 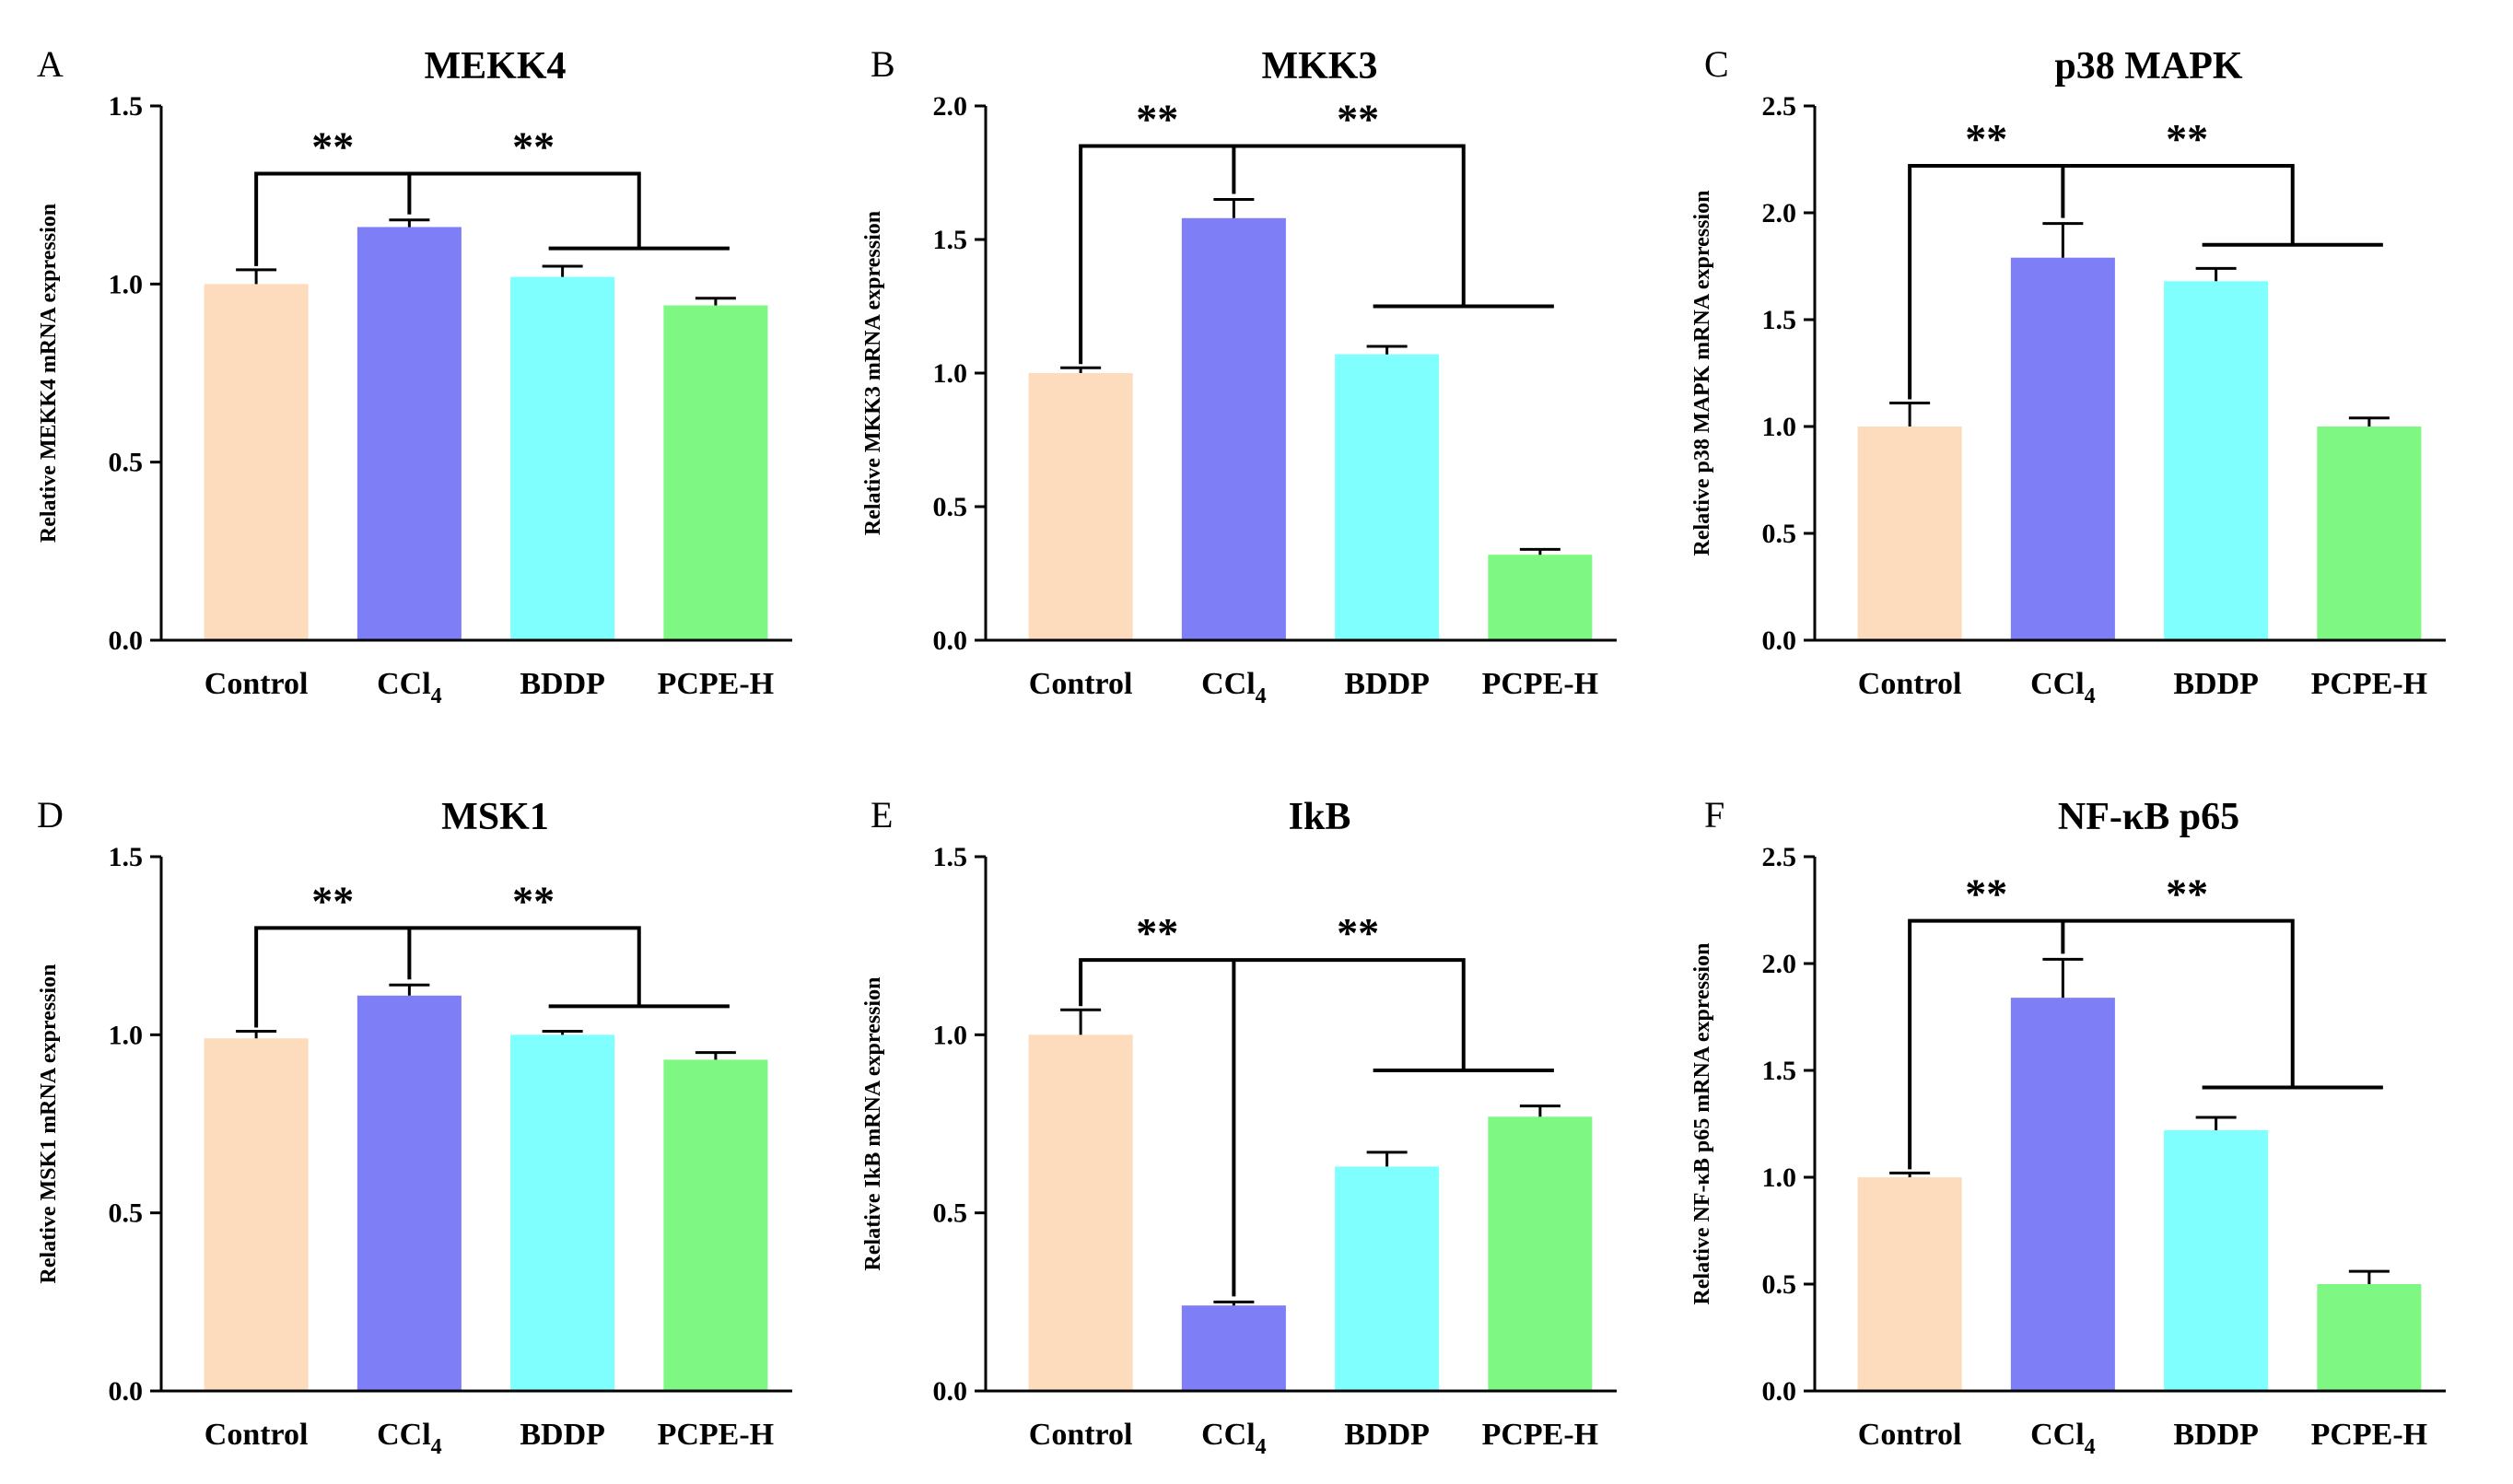 What do you see at coordinates (50, 814) in the screenshot?
I see `panel-letter: D` at bounding box center [50, 814].